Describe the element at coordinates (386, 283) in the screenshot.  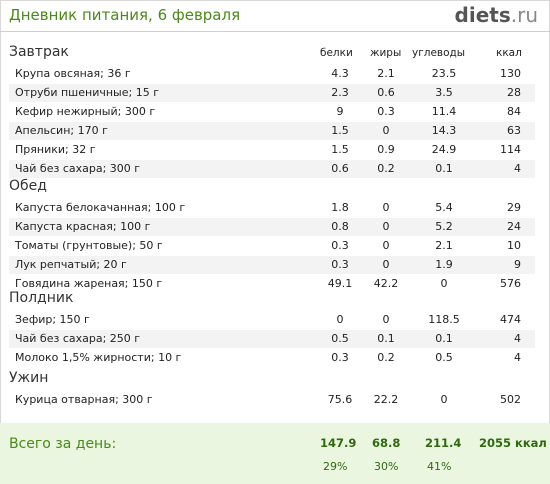
I see `fat-value: 42.2` at that location.